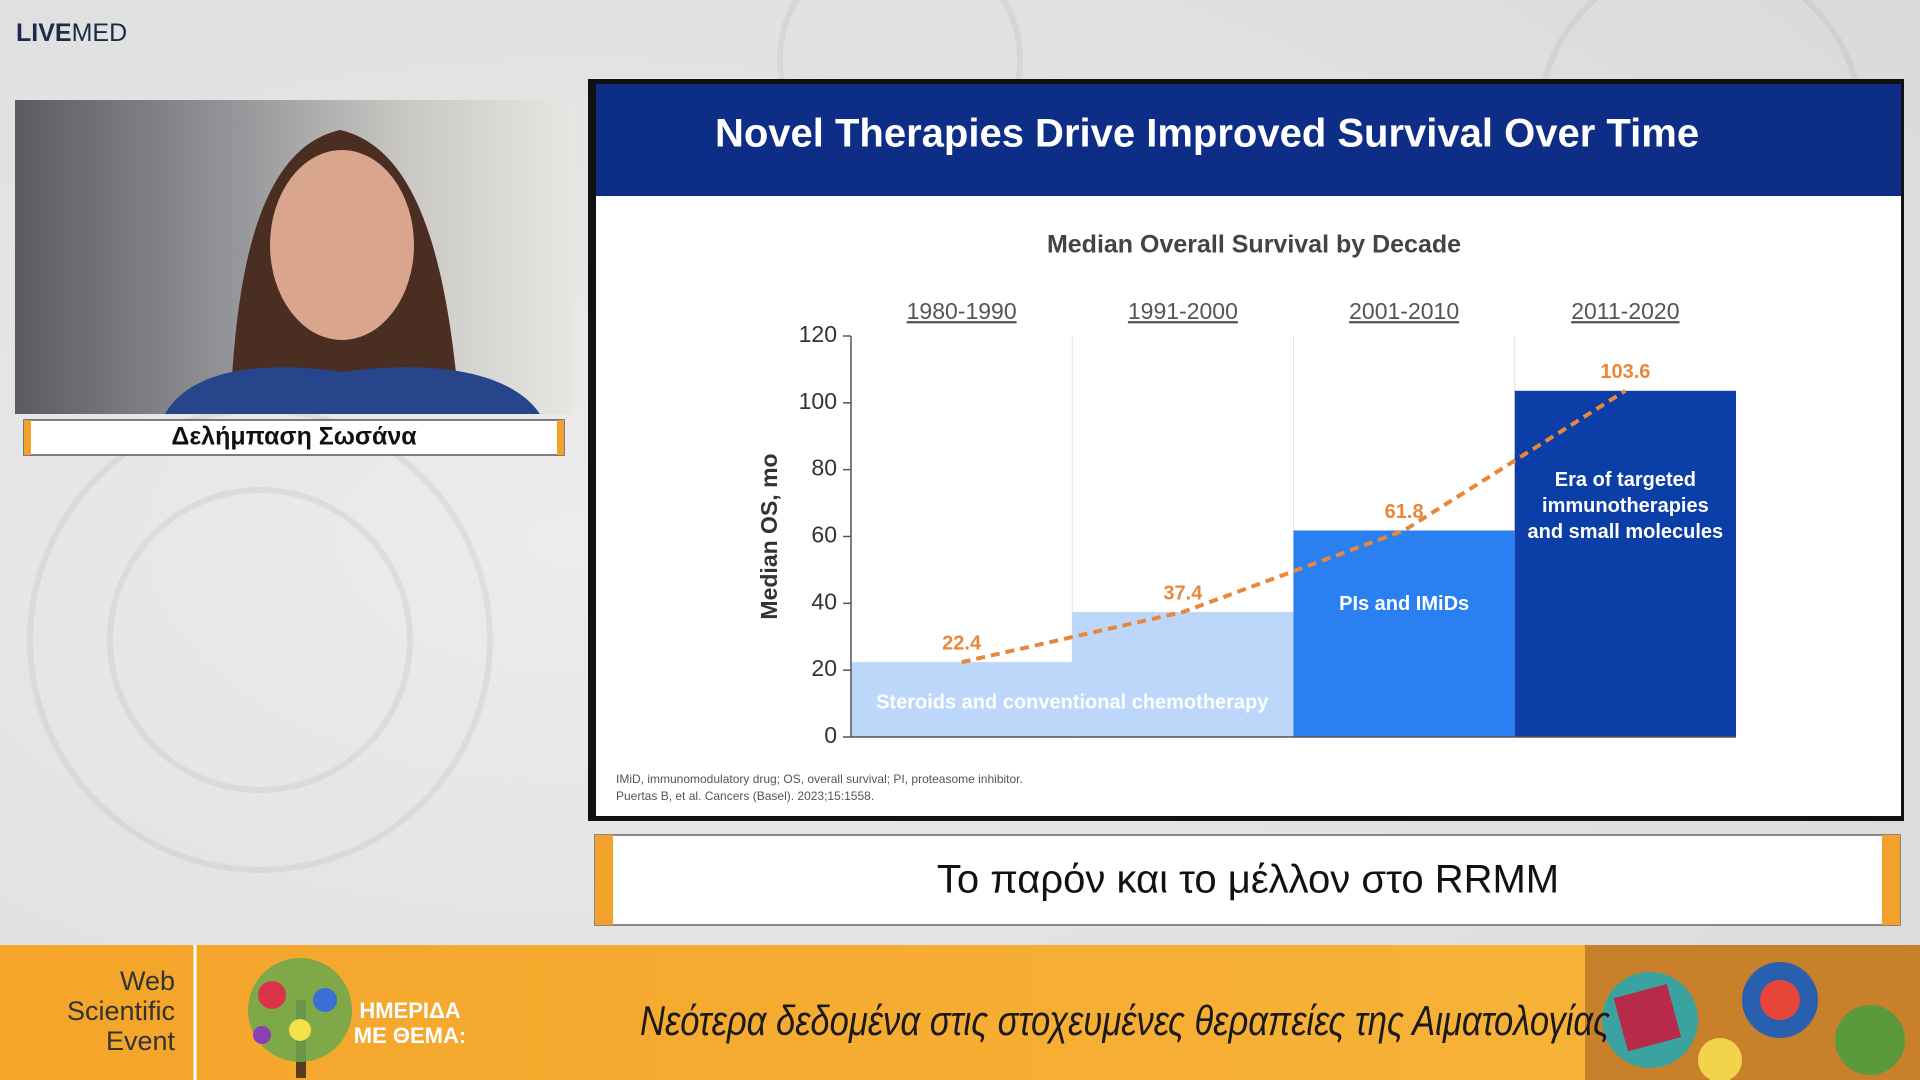  What do you see at coordinates (1294, 527) in the screenshot?
I see `trend-line` at bounding box center [1294, 527].